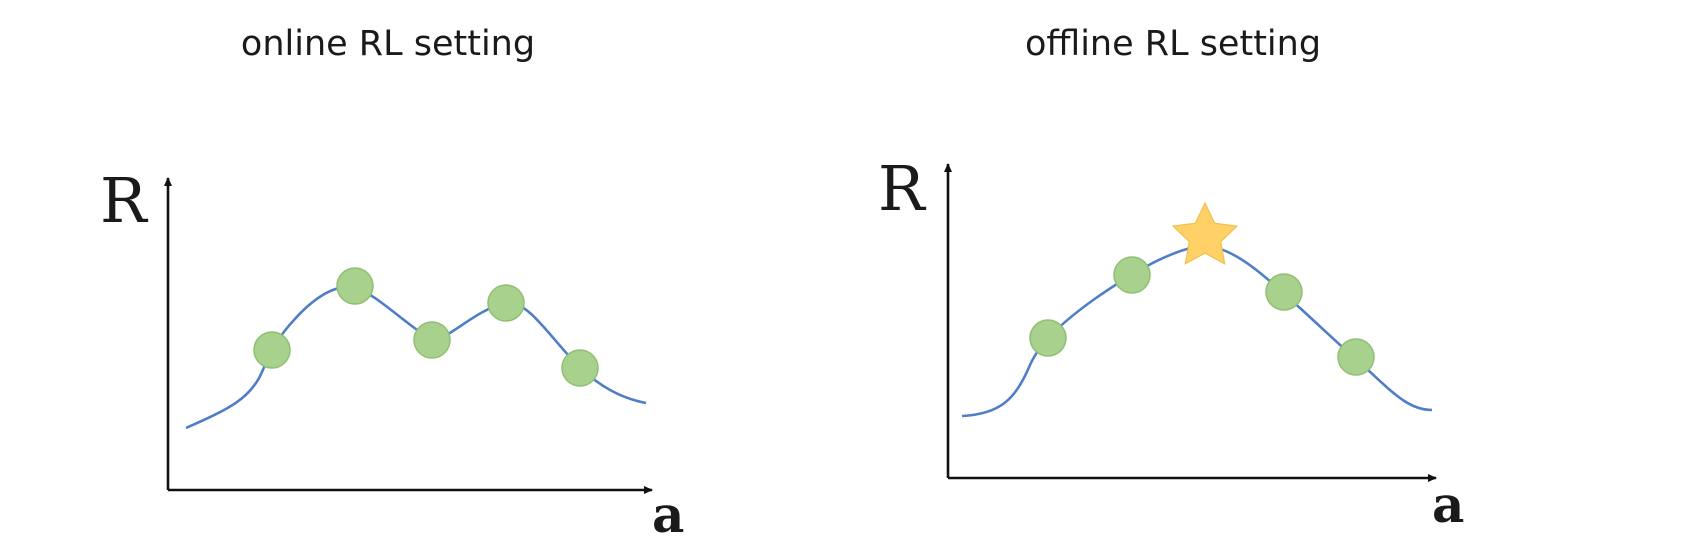  What do you see at coordinates (1448, 504) in the screenshot?
I see `offline-x-axis-label: a` at bounding box center [1448, 504].